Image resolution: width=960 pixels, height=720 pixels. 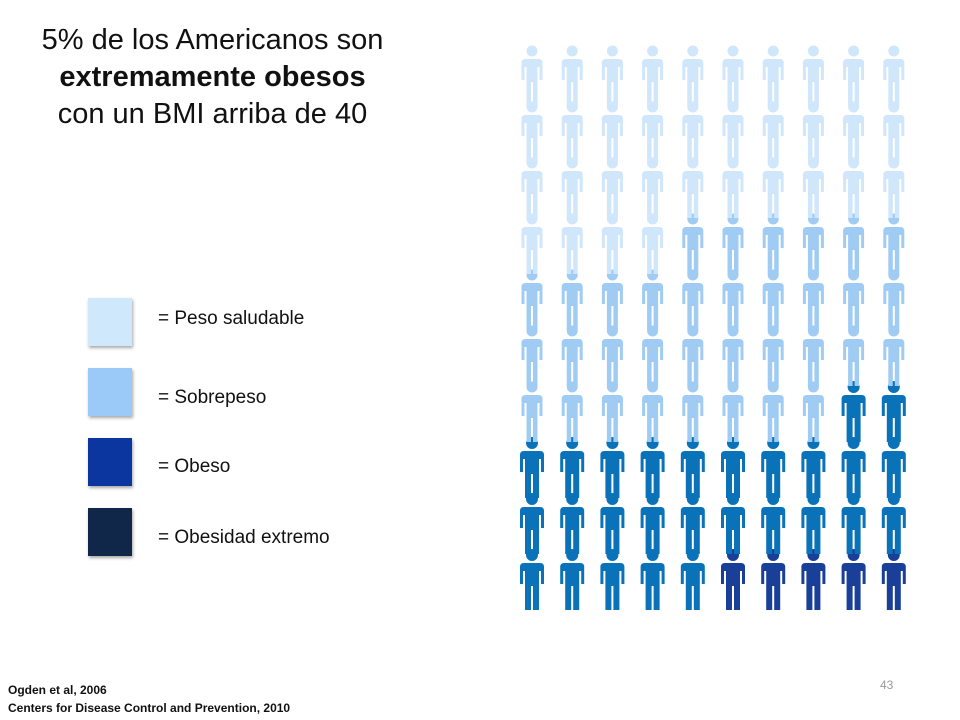 What do you see at coordinates (212, 40) in the screenshot?
I see `title-part1: 5% de los Americanos son` at bounding box center [212, 40].